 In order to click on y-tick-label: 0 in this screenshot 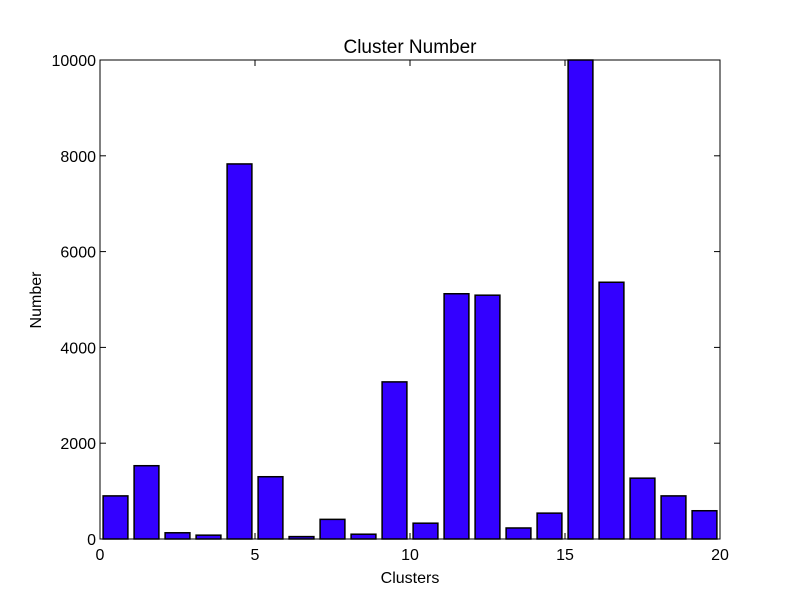, I will do `click(91, 540)`.